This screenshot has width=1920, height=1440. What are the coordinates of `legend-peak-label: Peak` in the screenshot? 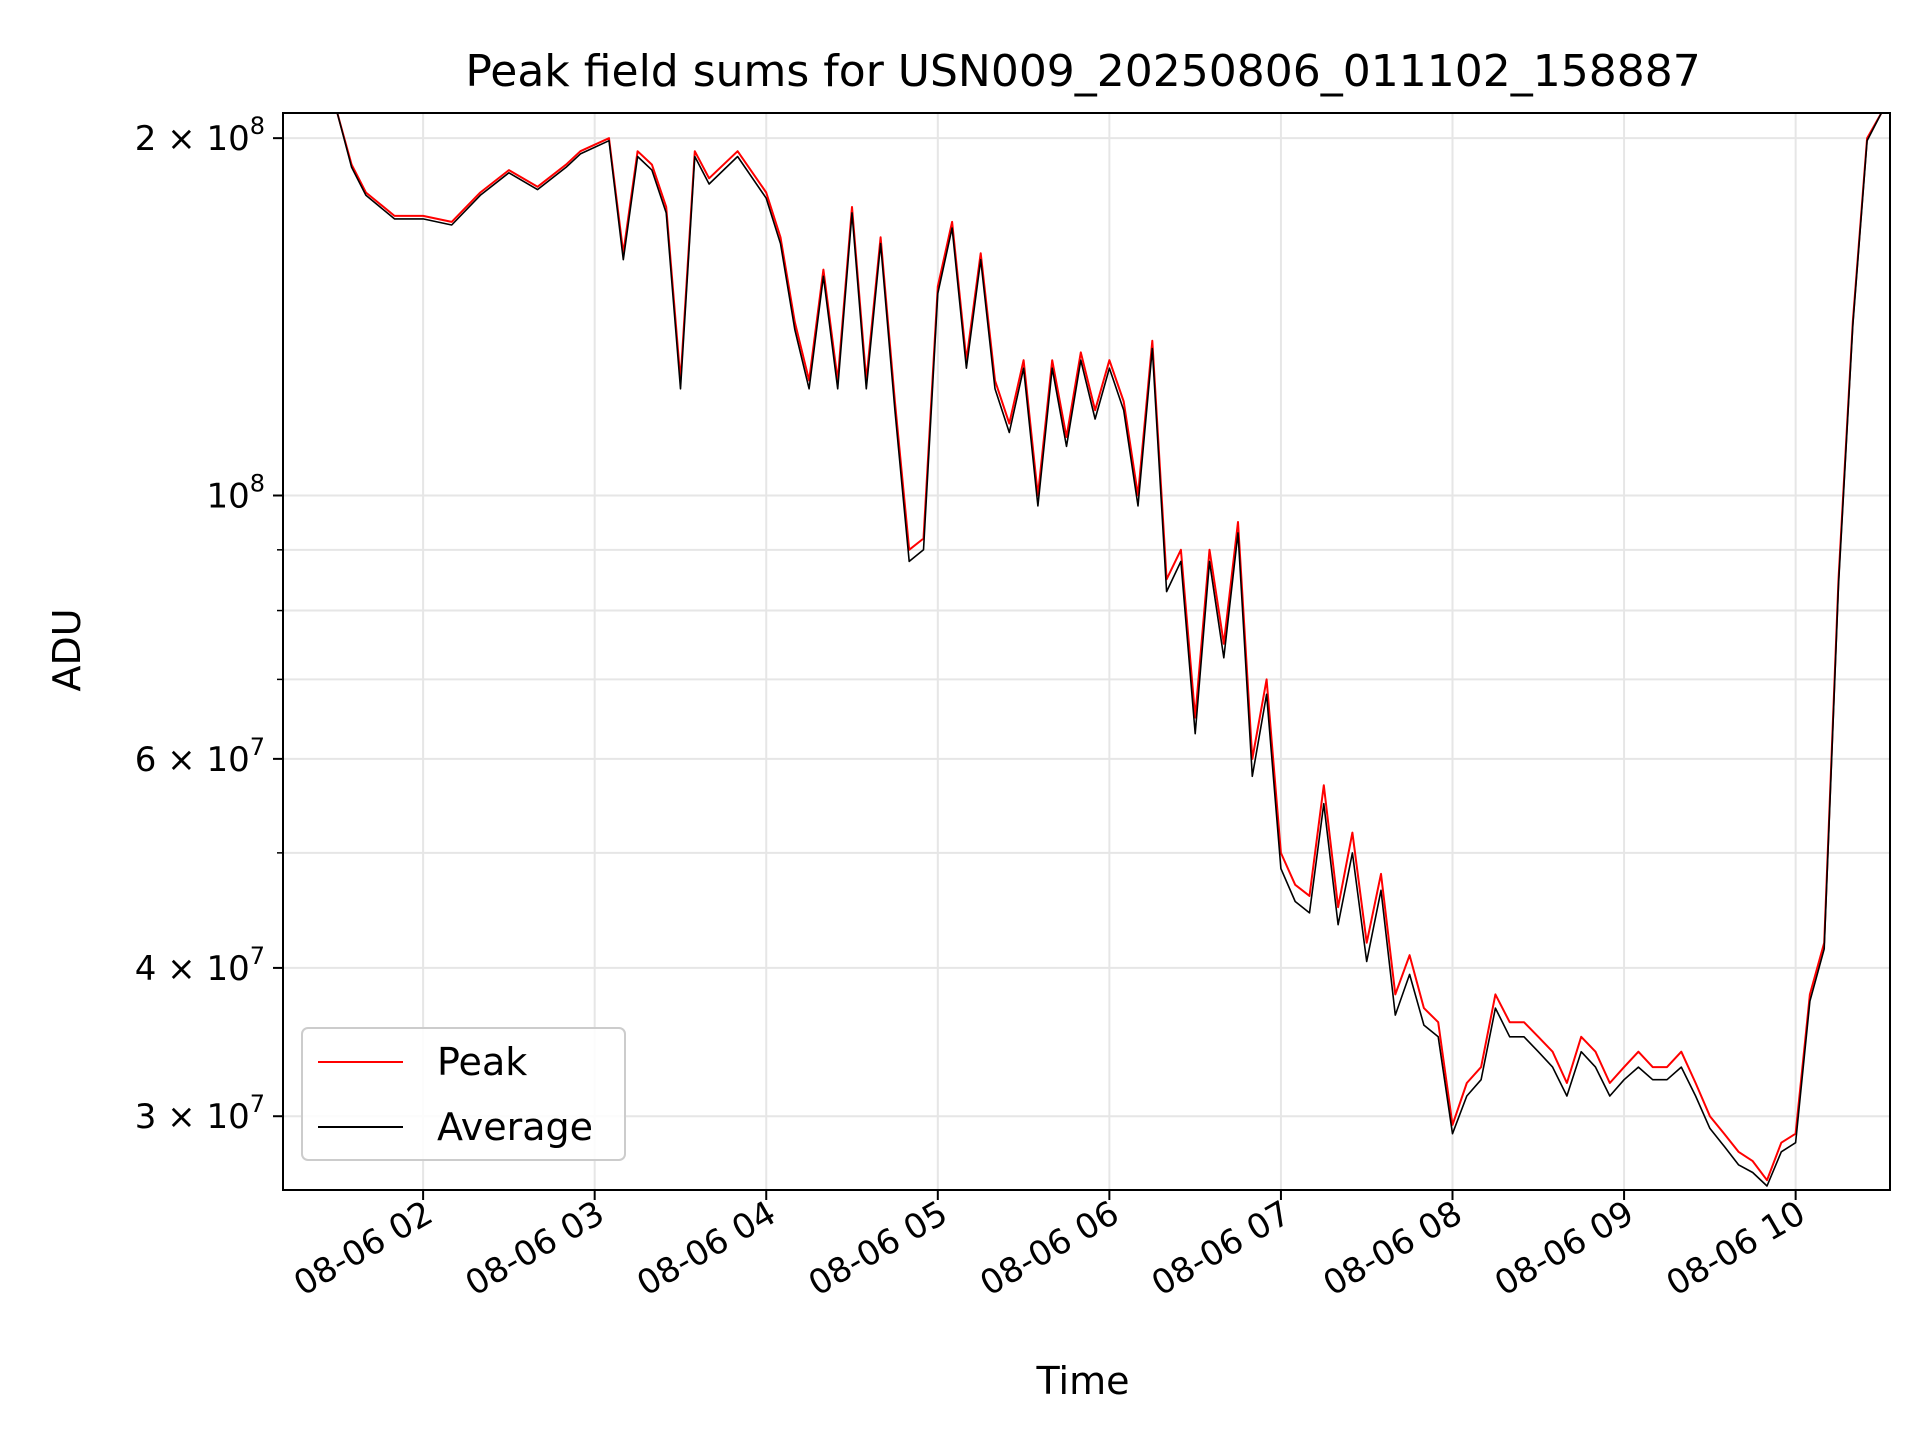 It's located at (482, 1062).